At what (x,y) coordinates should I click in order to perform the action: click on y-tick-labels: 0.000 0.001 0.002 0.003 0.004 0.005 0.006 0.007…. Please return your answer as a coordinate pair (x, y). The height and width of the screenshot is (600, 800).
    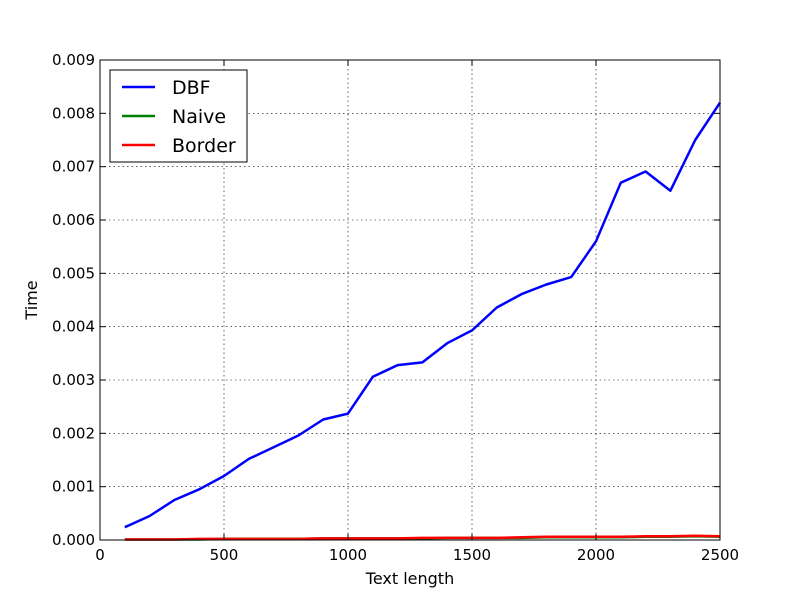
    Looking at the image, I should click on (73, 300).